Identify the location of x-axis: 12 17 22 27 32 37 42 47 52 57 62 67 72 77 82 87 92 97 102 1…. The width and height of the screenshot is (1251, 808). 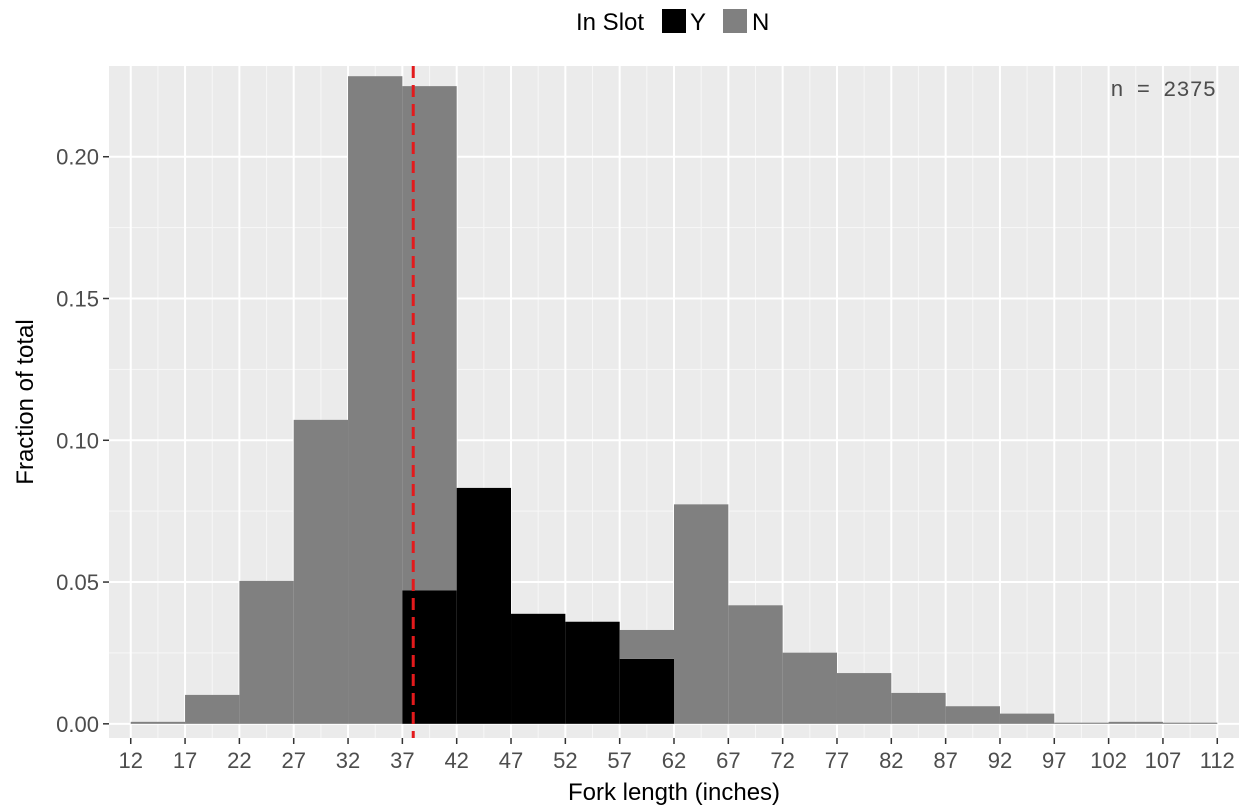
(676, 755).